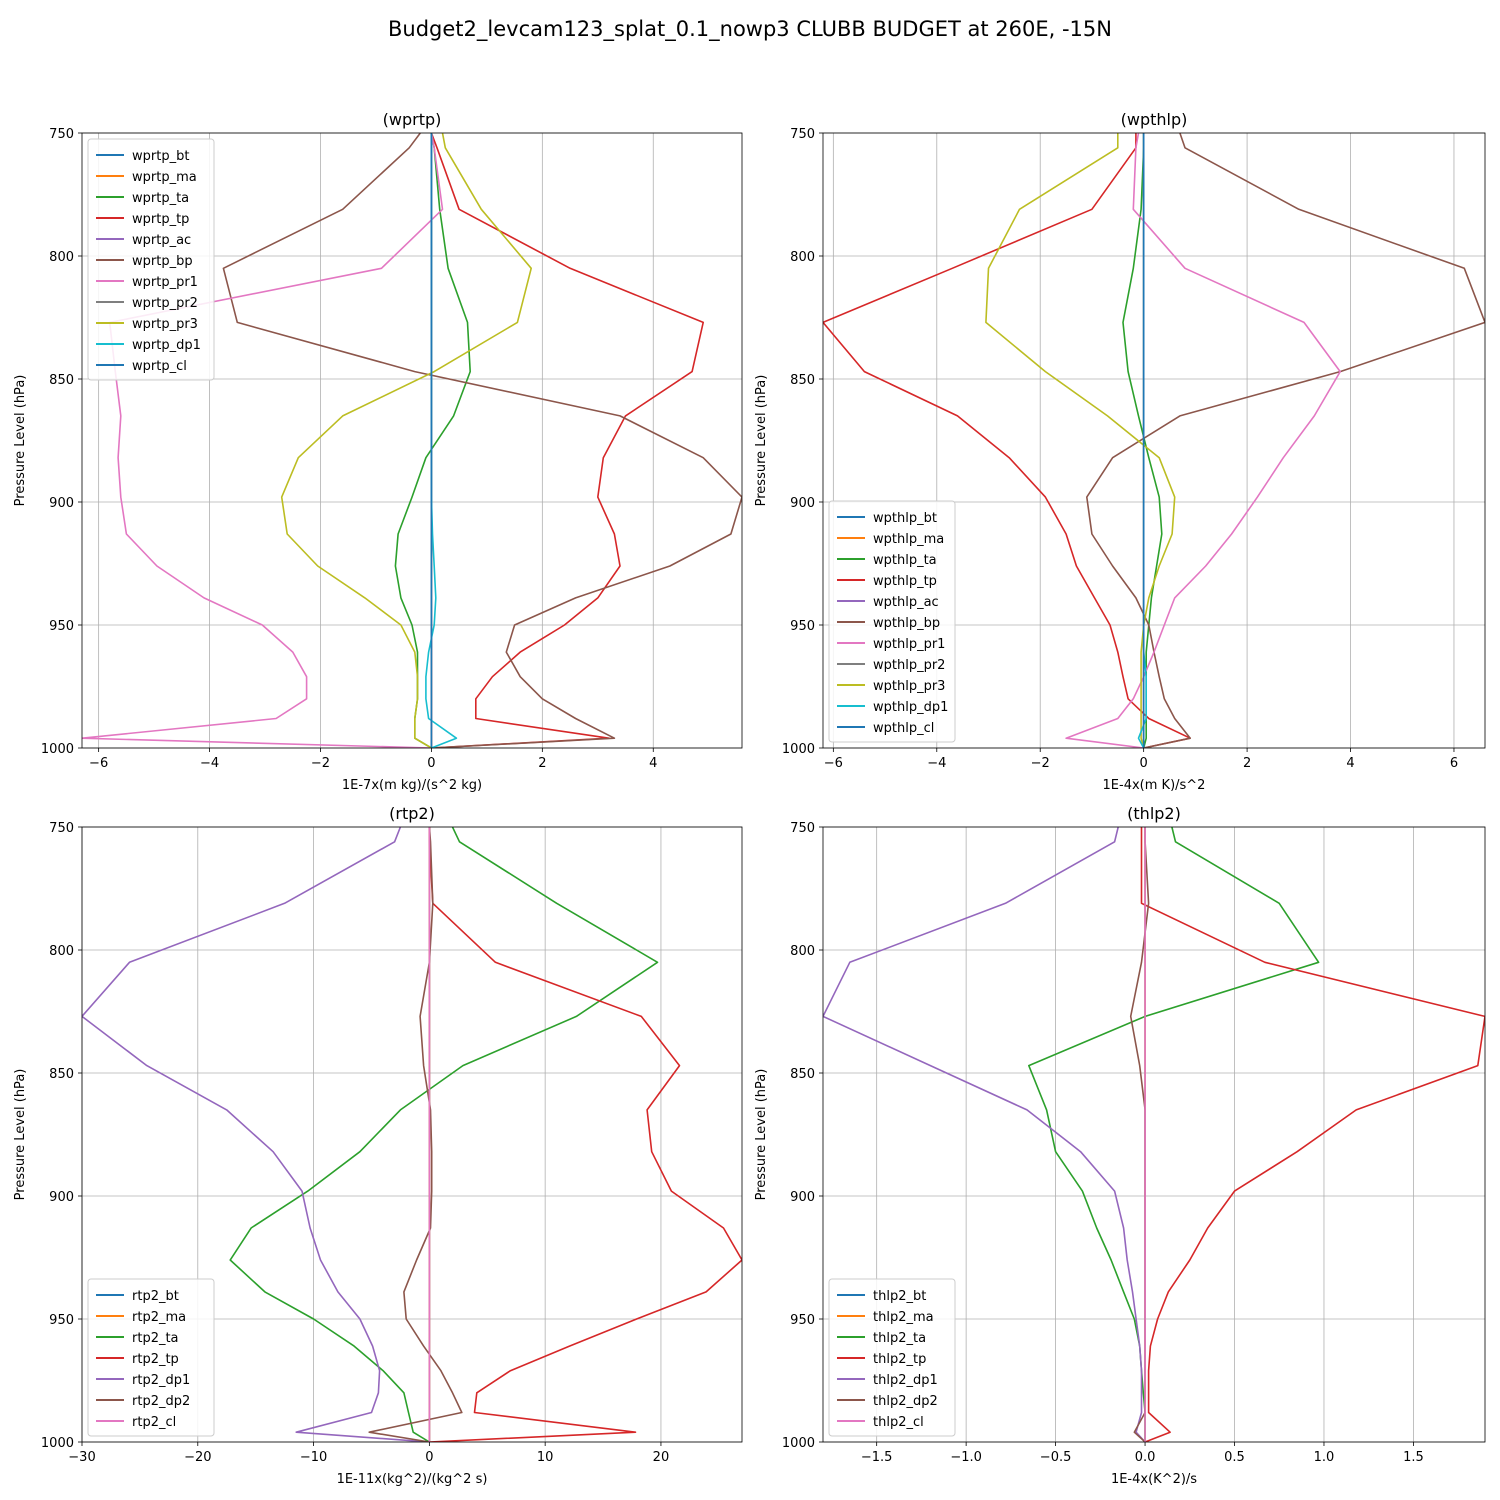 This screenshot has height=1500, width=1500. Describe the element at coordinates (412, 1479) in the screenshot. I see `x-axis-label: 1E-11x(kg^2)/(kg^2 s)` at that location.